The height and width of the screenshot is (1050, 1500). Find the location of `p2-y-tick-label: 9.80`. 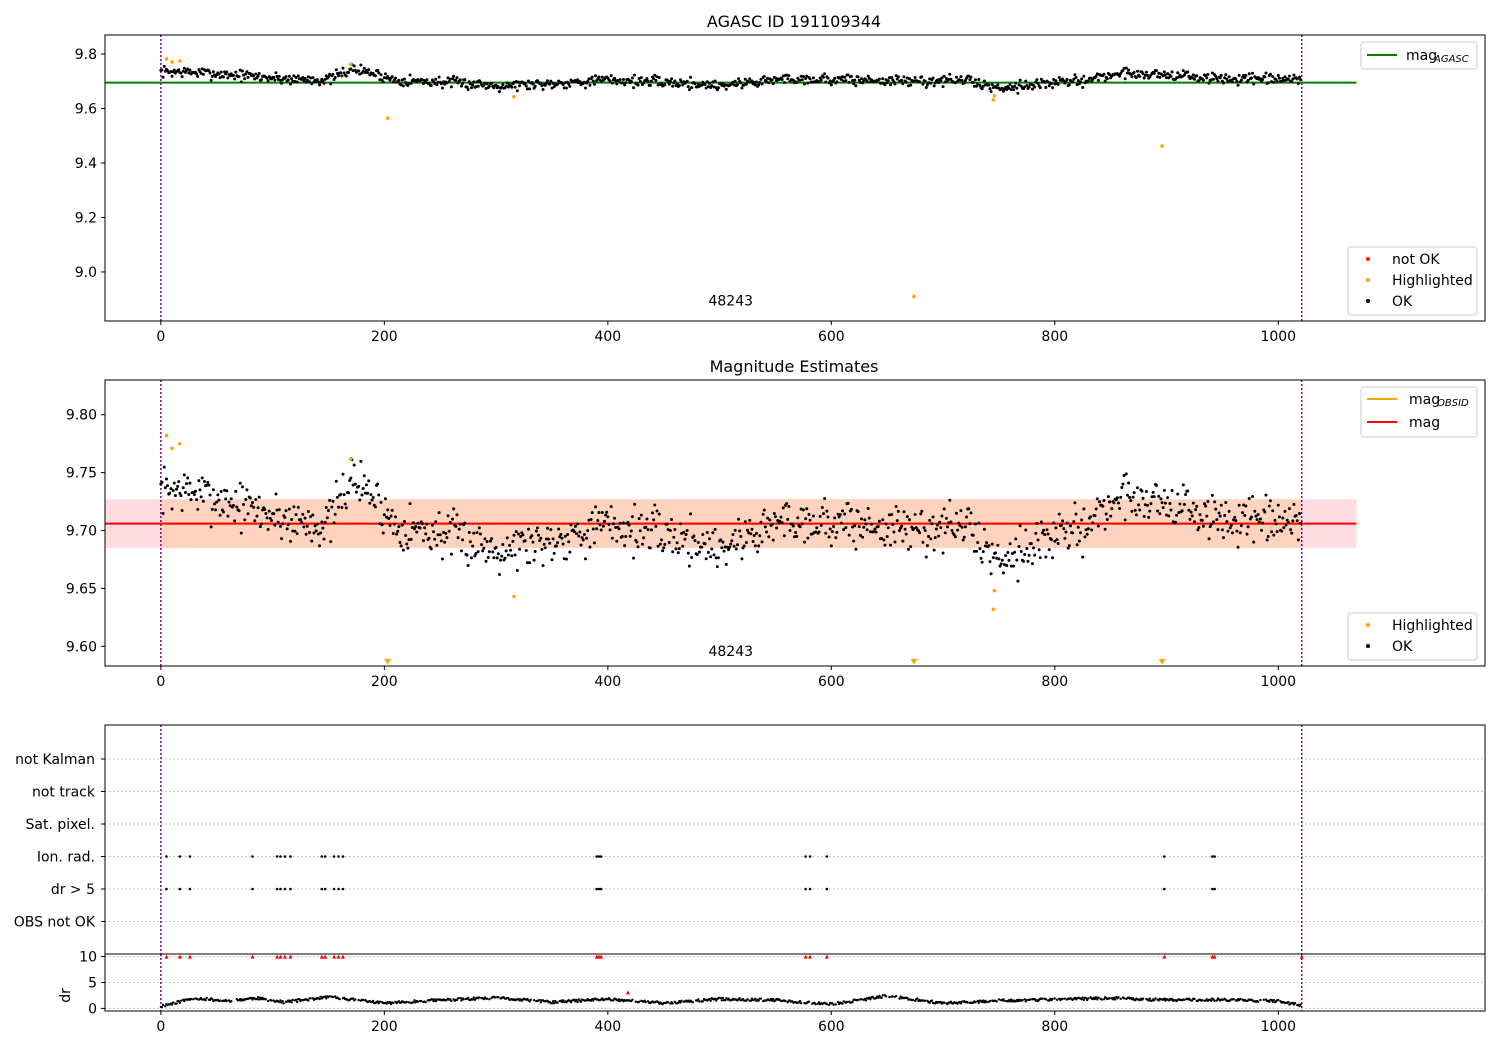

p2-y-tick-label: 9.80 is located at coordinates (81, 416).